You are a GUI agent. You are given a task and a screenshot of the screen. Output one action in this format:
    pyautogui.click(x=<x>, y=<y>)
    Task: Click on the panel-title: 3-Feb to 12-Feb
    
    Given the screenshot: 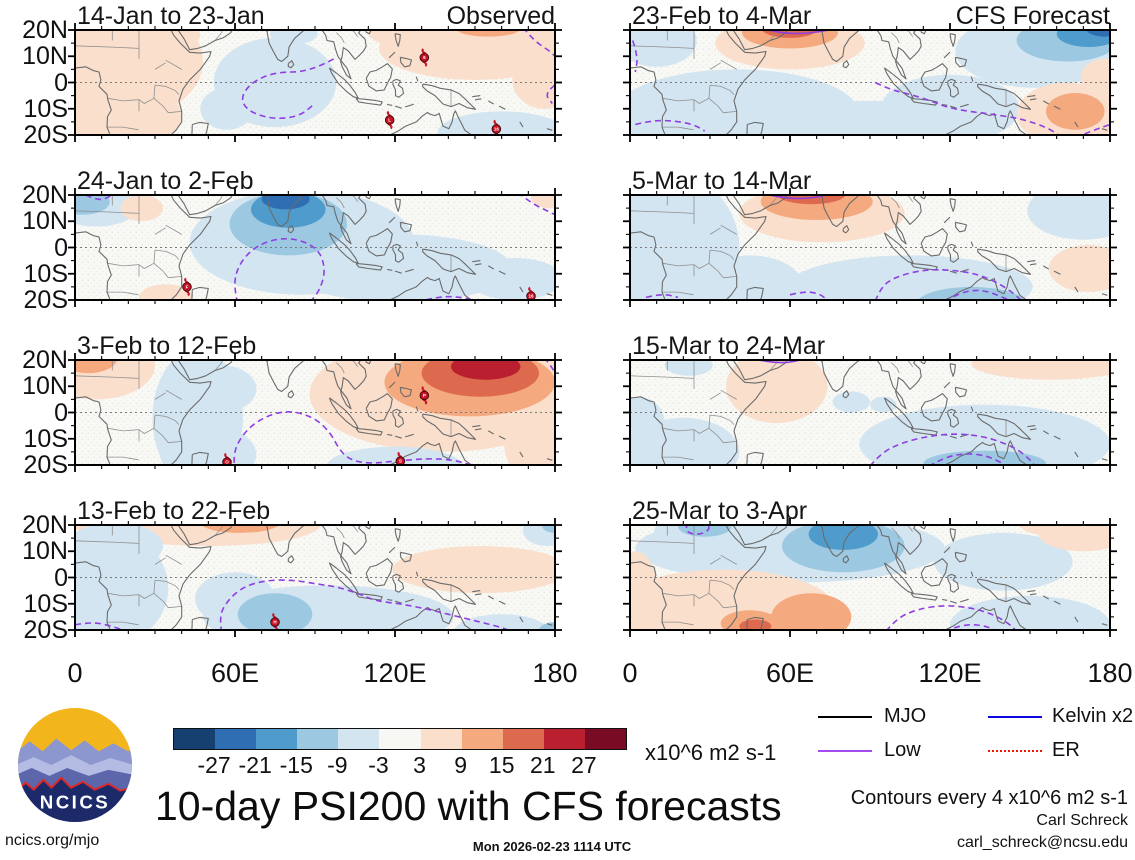 What is the action you would take?
    pyautogui.click(x=167, y=346)
    